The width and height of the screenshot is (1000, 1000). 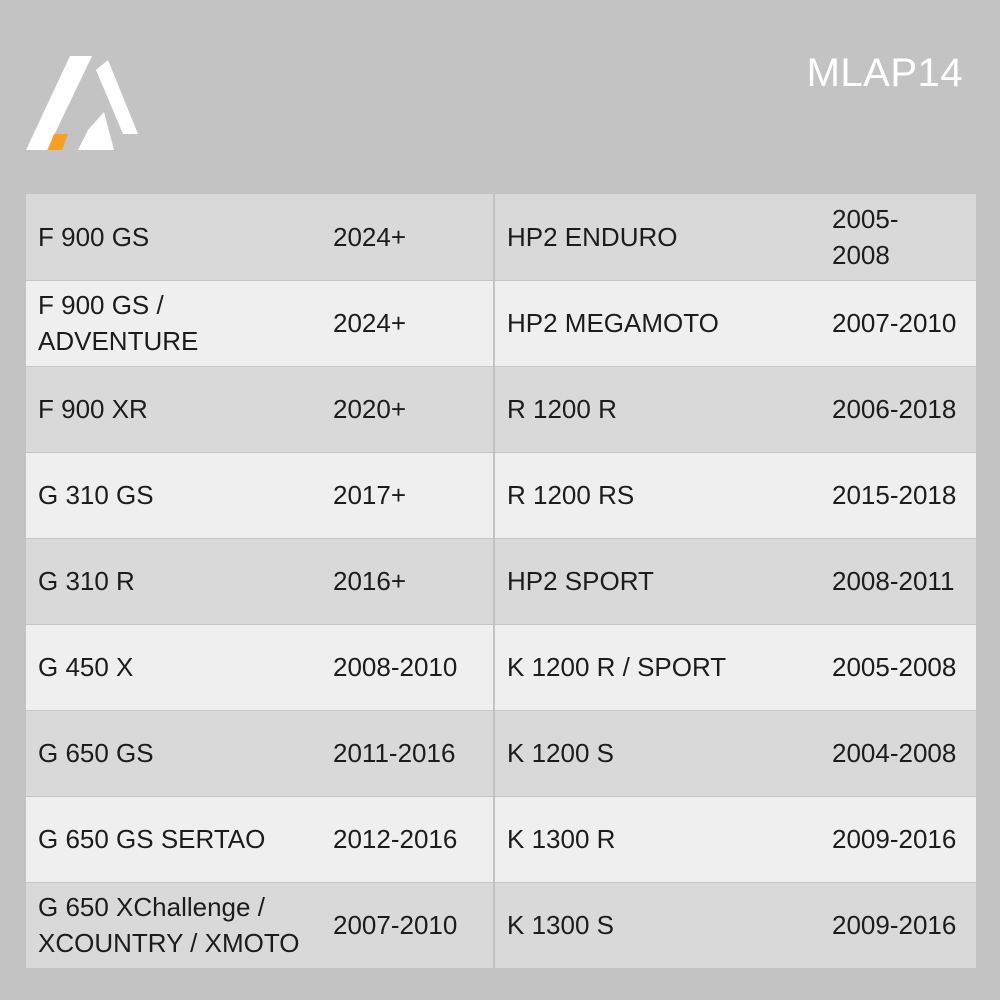 I want to click on model-name: G 310 R, so click(x=173, y=581).